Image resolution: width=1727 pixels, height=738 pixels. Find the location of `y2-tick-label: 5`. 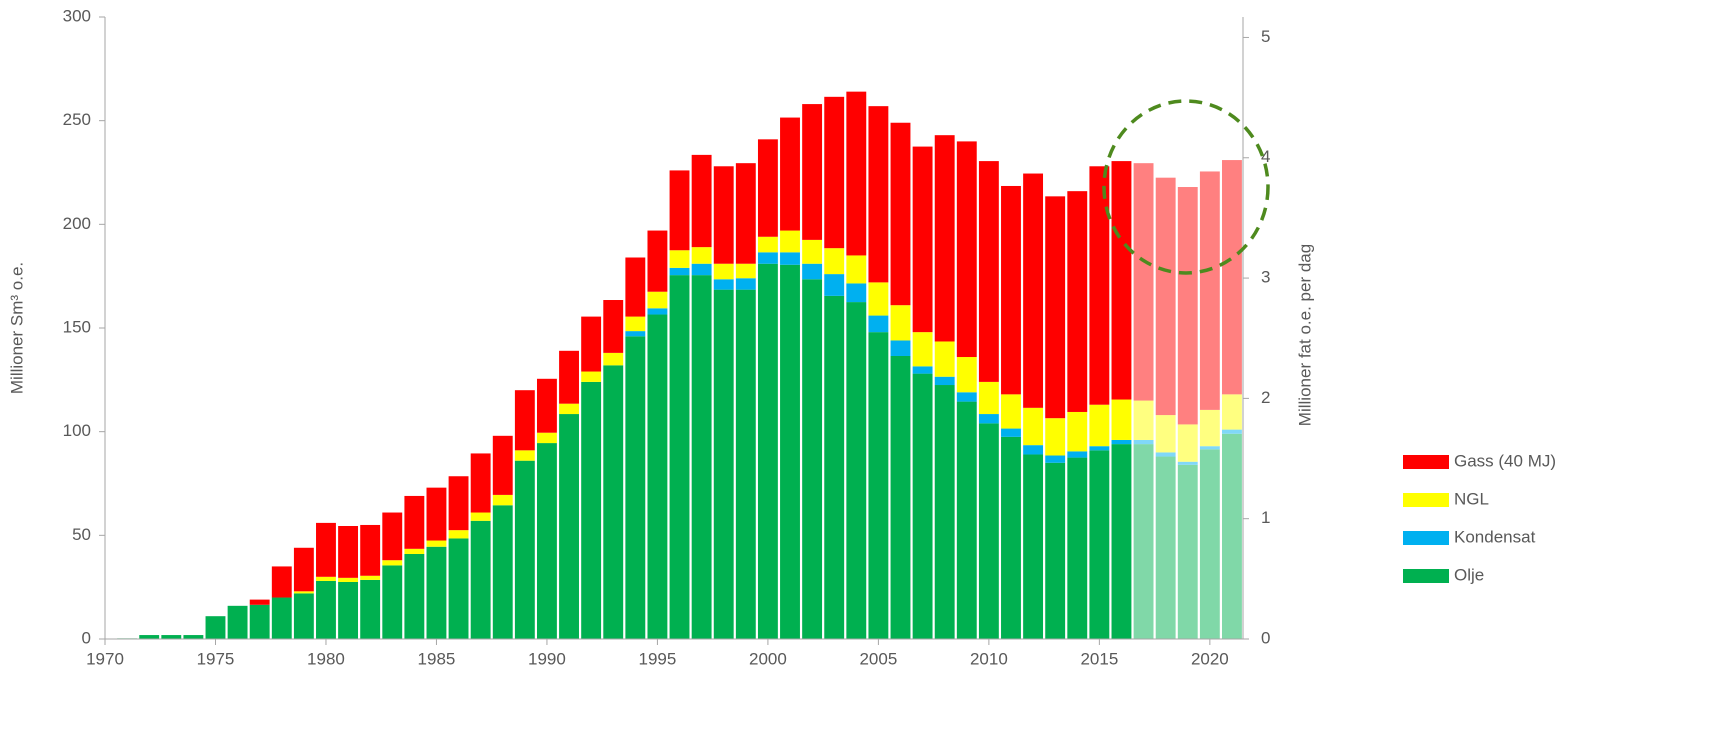

y2-tick-label: 5 is located at coordinates (1265, 36).